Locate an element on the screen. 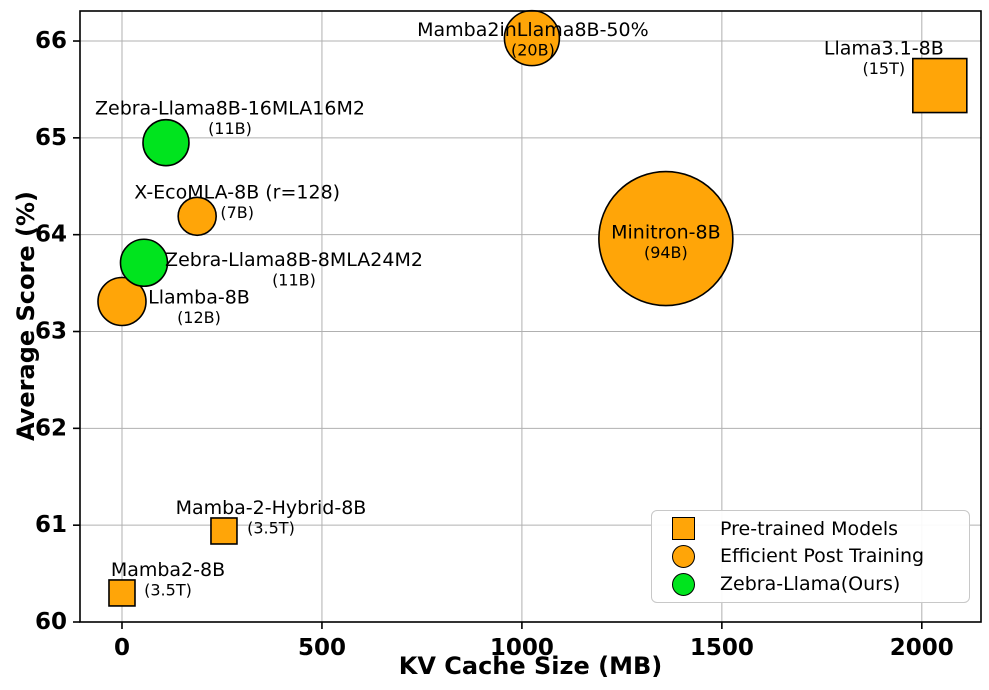 This screenshot has height=690, width=989. point-sublabel: (15T) is located at coordinates (883, 68).